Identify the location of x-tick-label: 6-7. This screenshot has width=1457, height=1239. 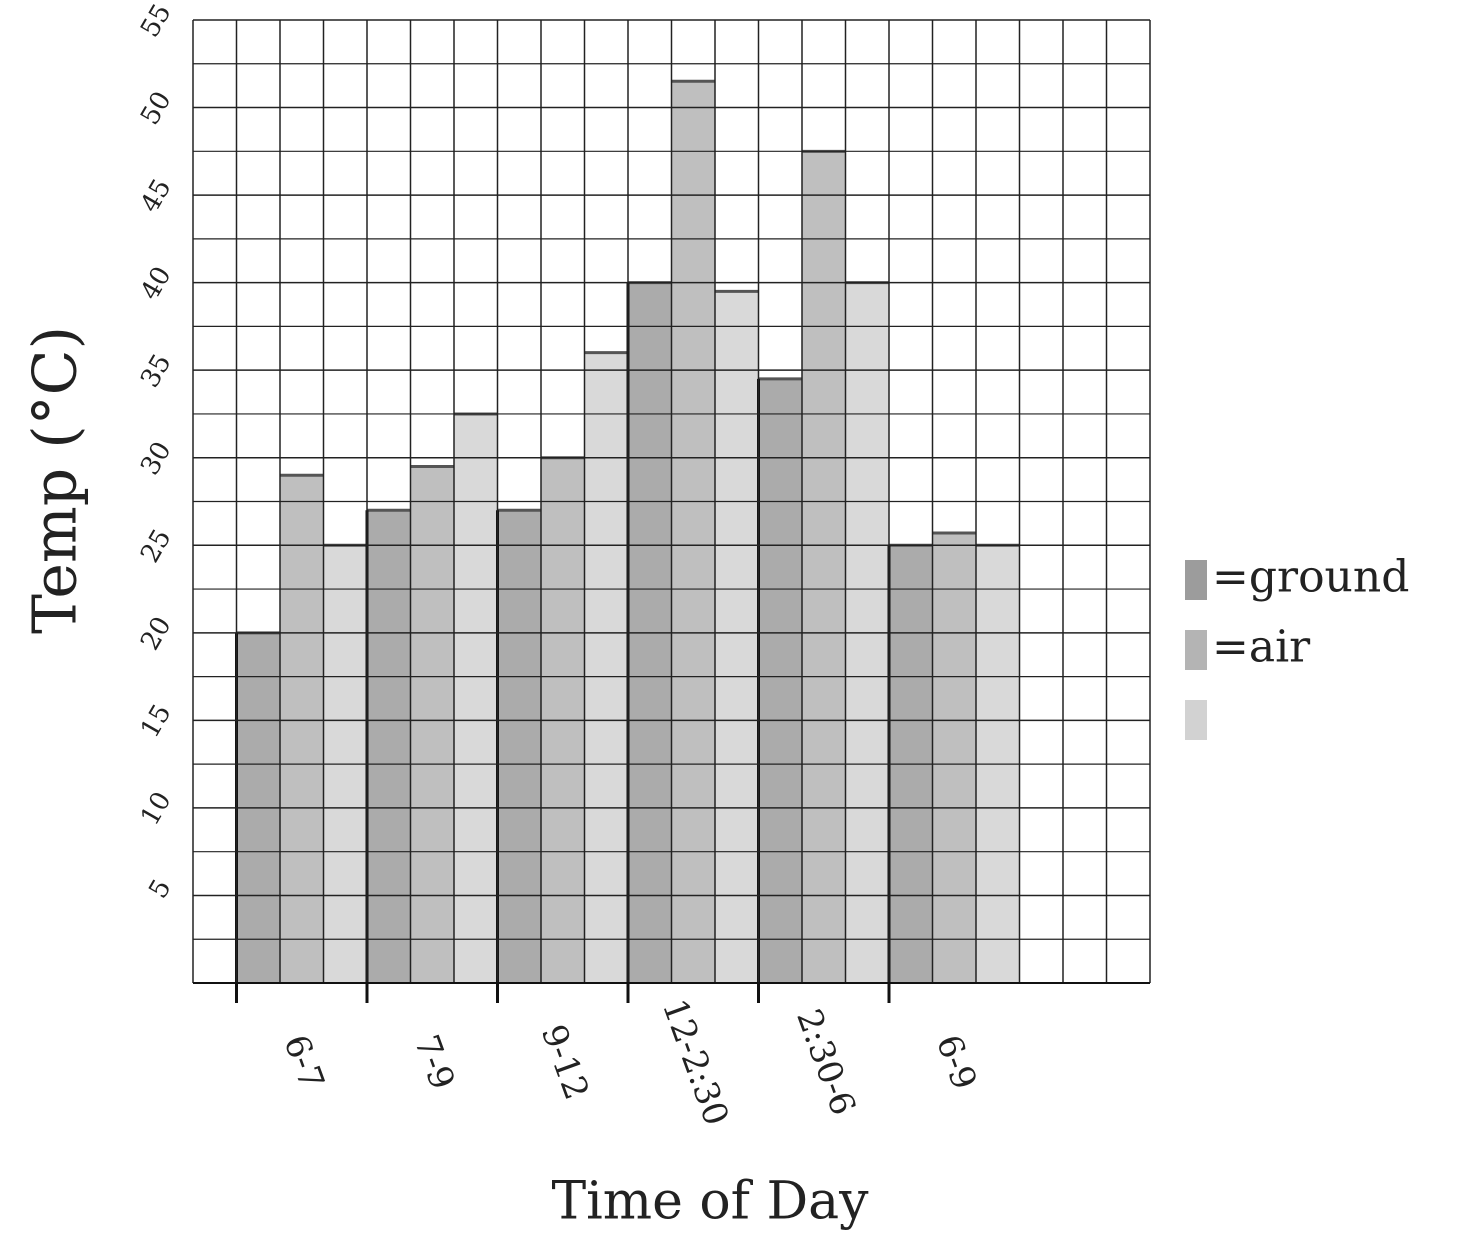
(303, 1062).